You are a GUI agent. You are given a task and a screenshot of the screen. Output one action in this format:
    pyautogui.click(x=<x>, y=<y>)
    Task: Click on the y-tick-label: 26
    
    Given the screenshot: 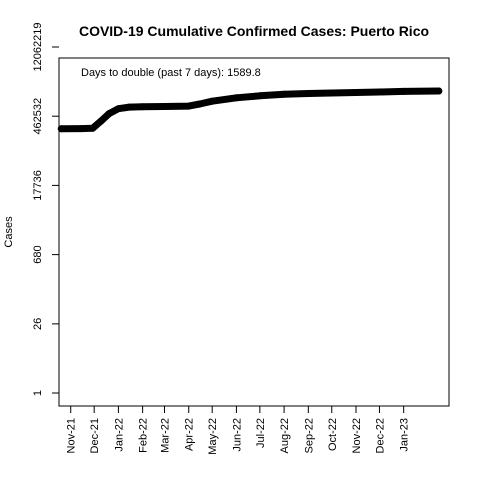 What is the action you would take?
    pyautogui.click(x=38, y=324)
    